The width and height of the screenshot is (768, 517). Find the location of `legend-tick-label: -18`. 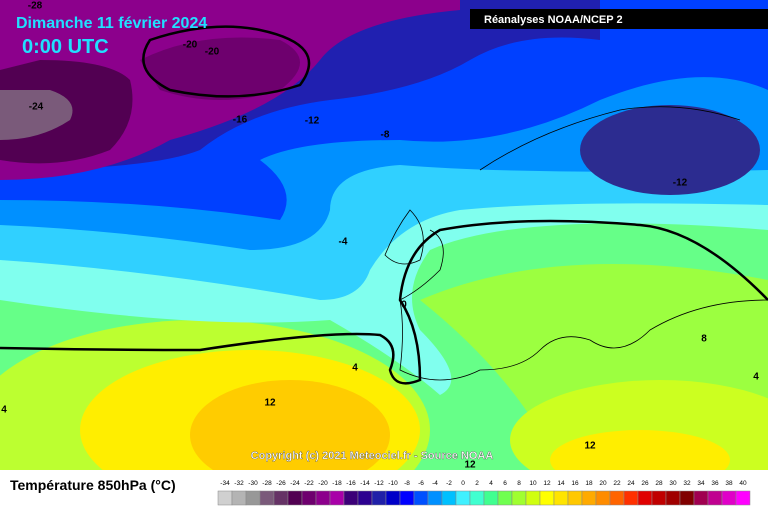

legend-tick-label: -18 is located at coordinates (337, 483).